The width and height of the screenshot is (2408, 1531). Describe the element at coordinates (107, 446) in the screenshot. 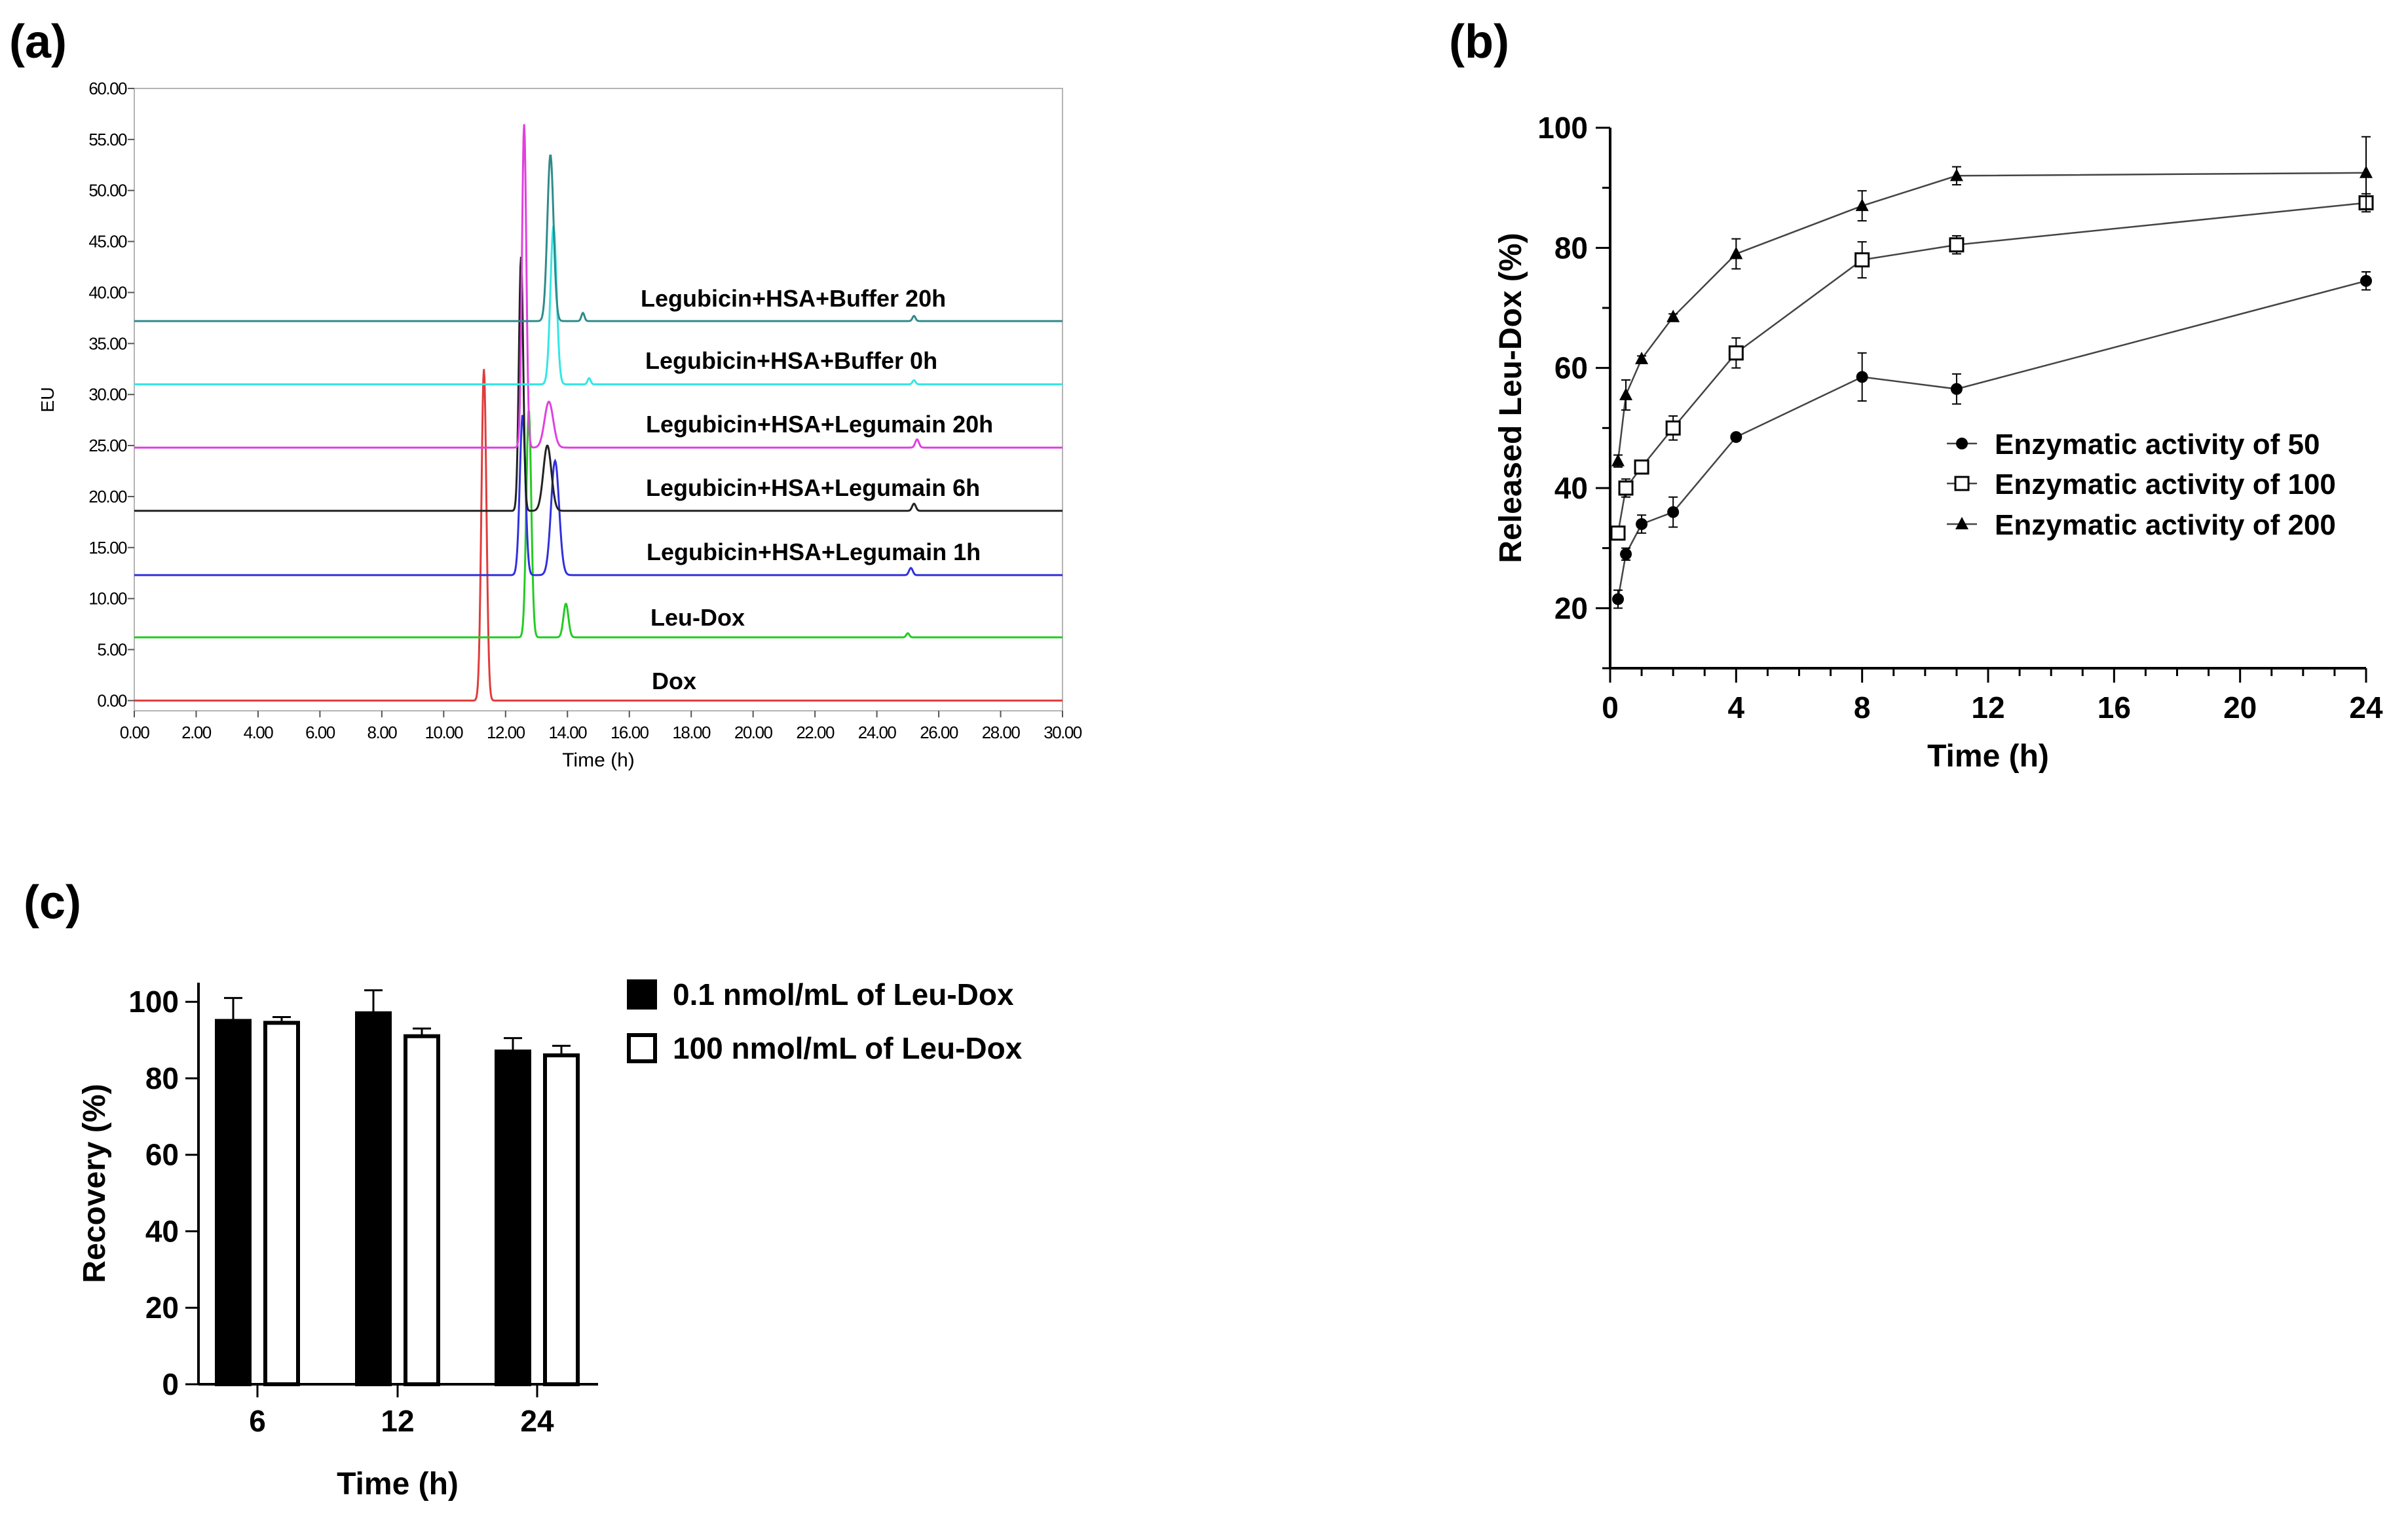

I see `chart-a-y-tick-label: 25.00` at that location.